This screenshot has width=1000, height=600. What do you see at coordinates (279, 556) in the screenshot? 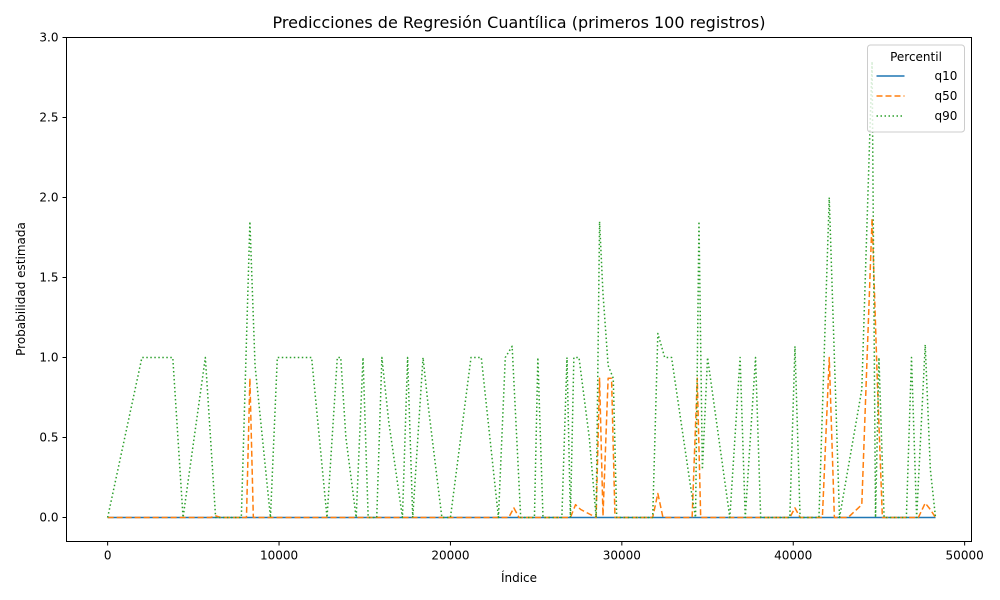
I see `x-tick-label: 10000` at bounding box center [279, 556].